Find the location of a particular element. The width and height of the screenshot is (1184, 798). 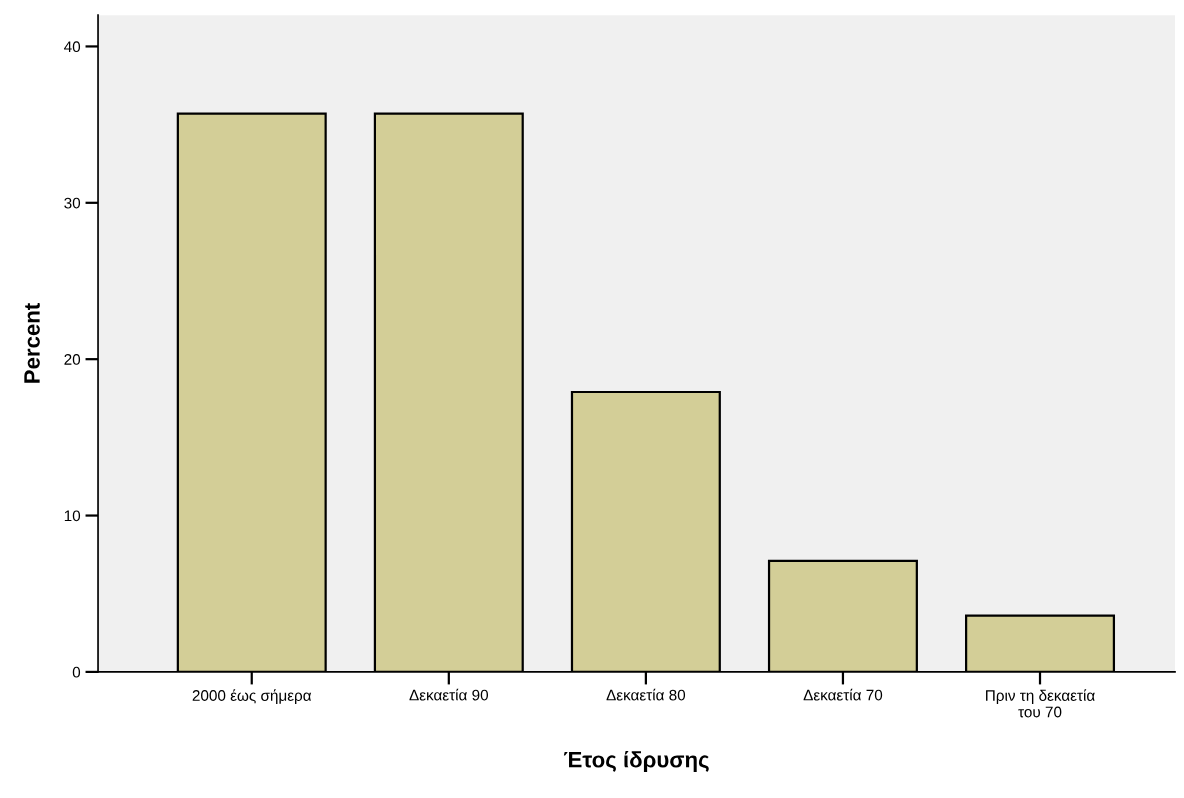

x-tick-label: Πριν τη δεκαετία του 70 is located at coordinates (1040, 703).